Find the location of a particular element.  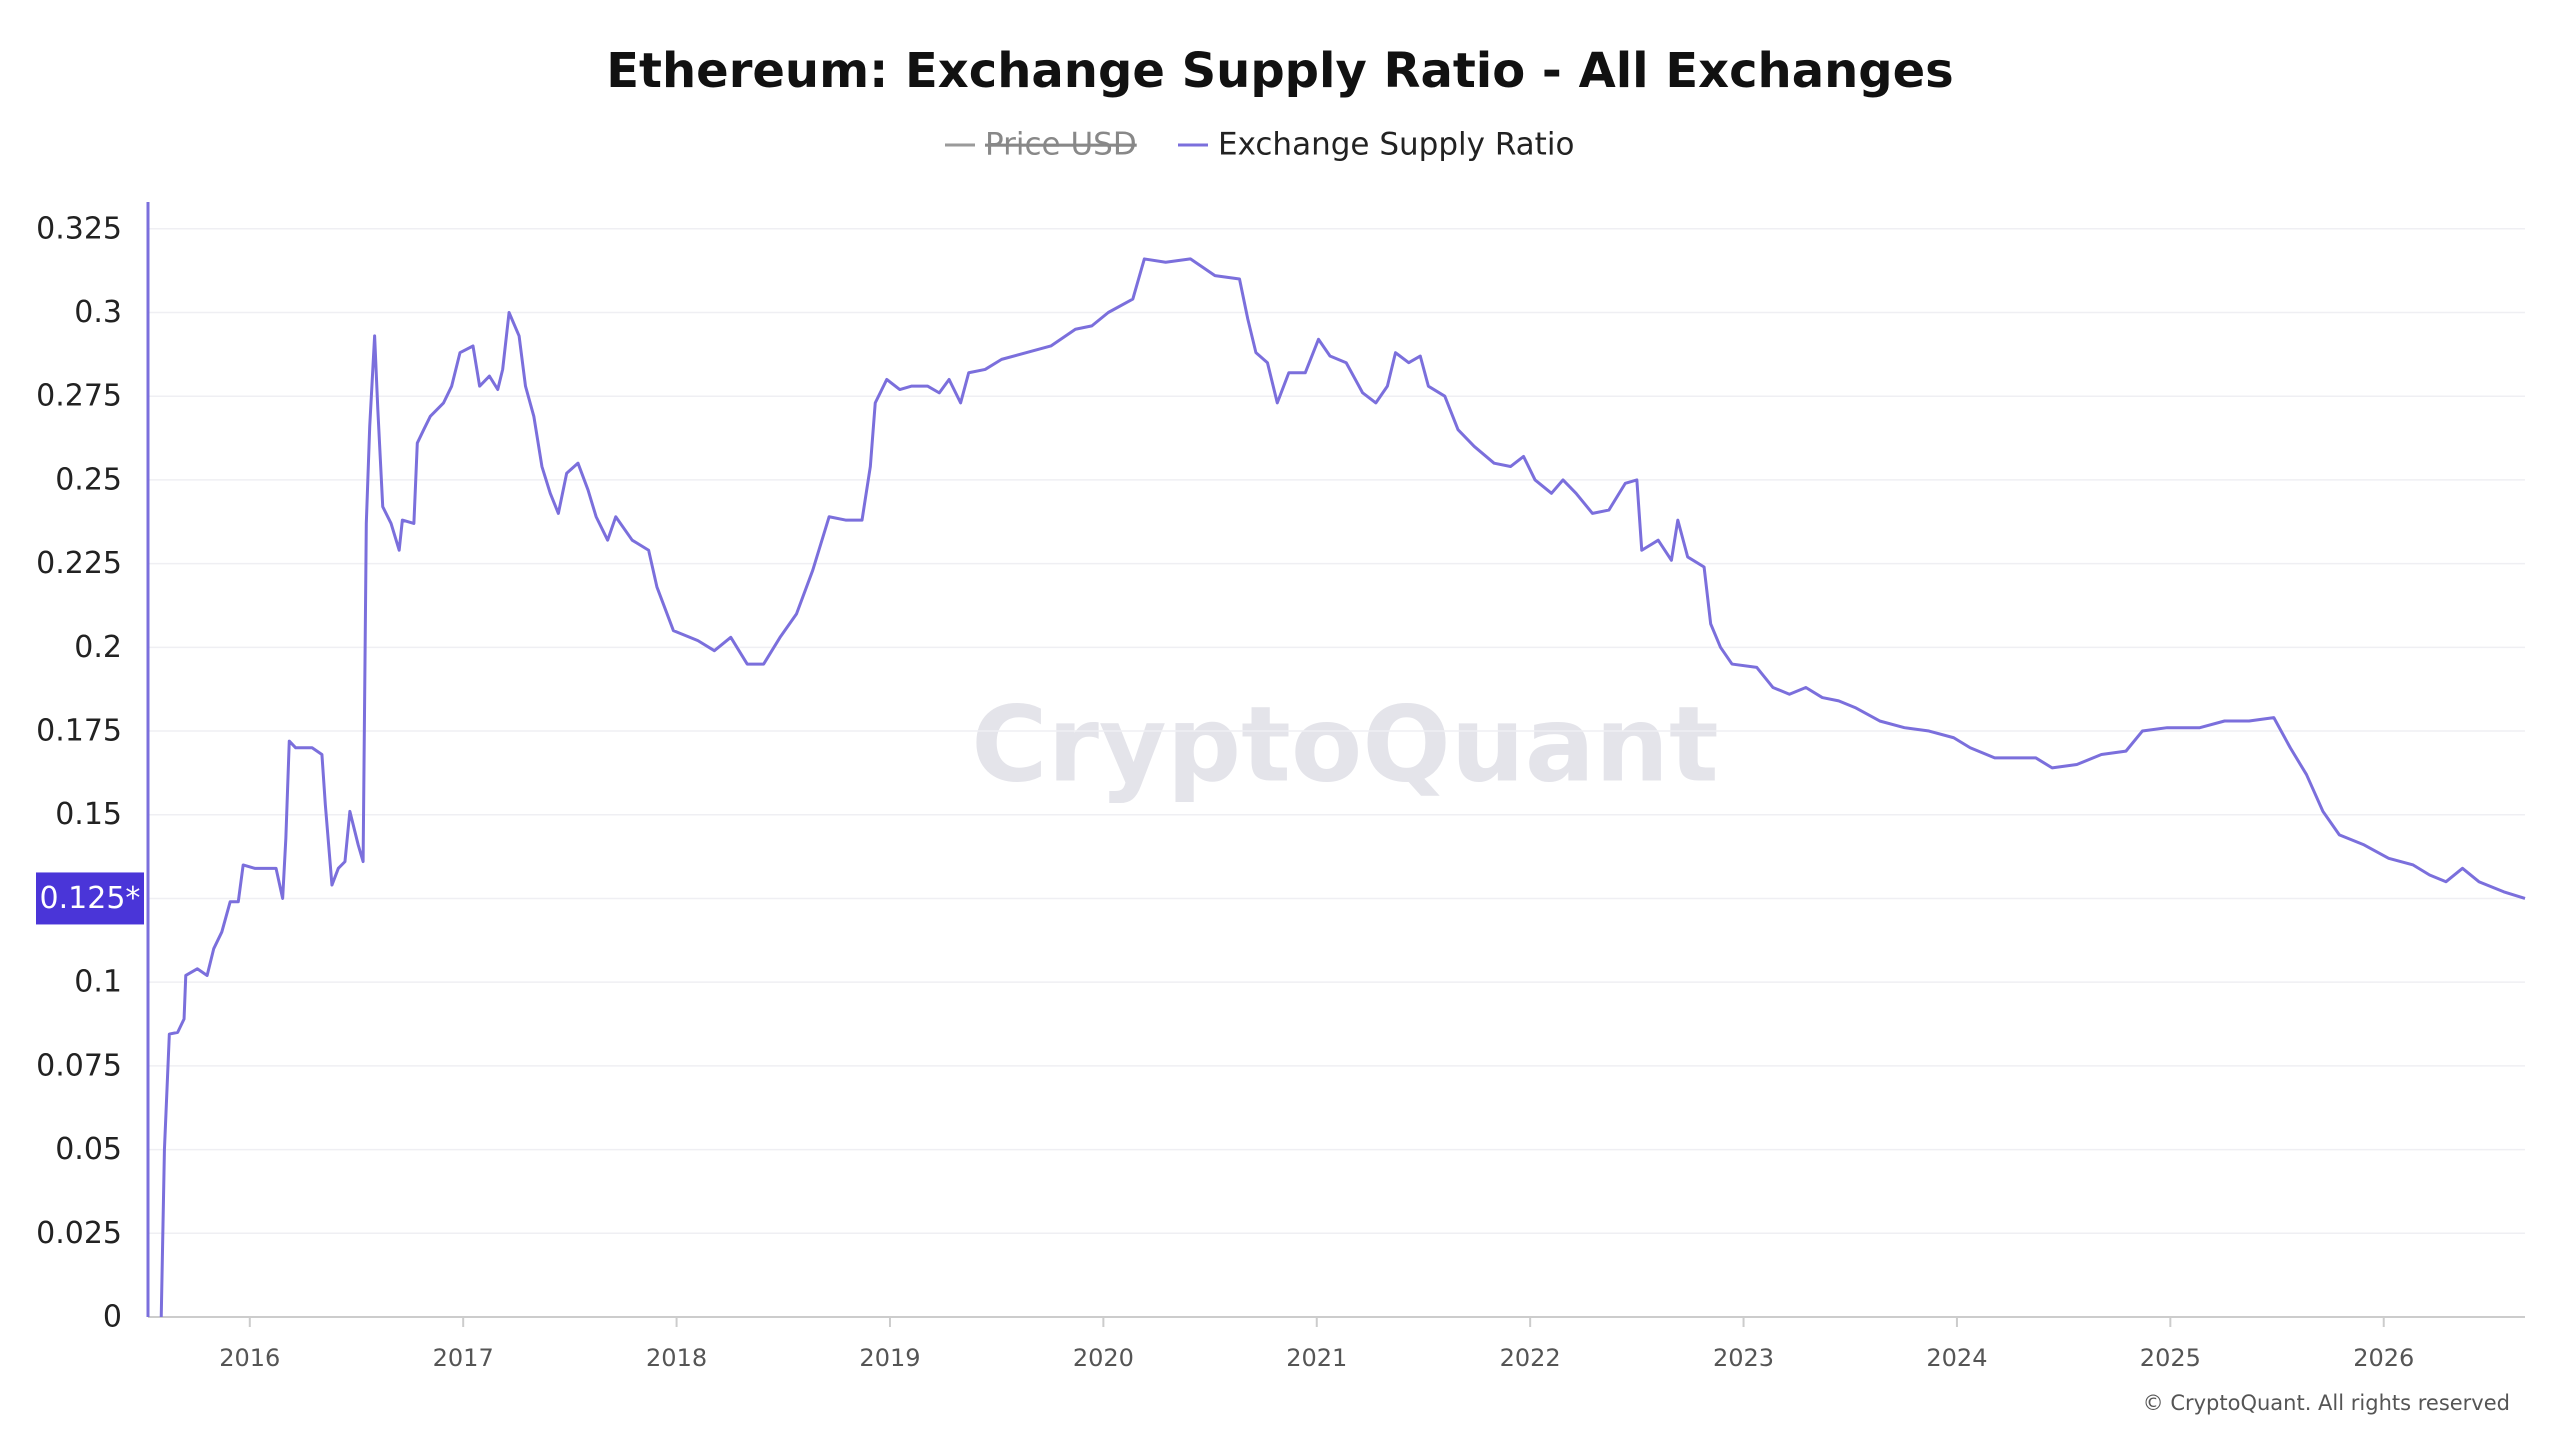

y-tick-label: 0.325 is located at coordinates (79, 228).